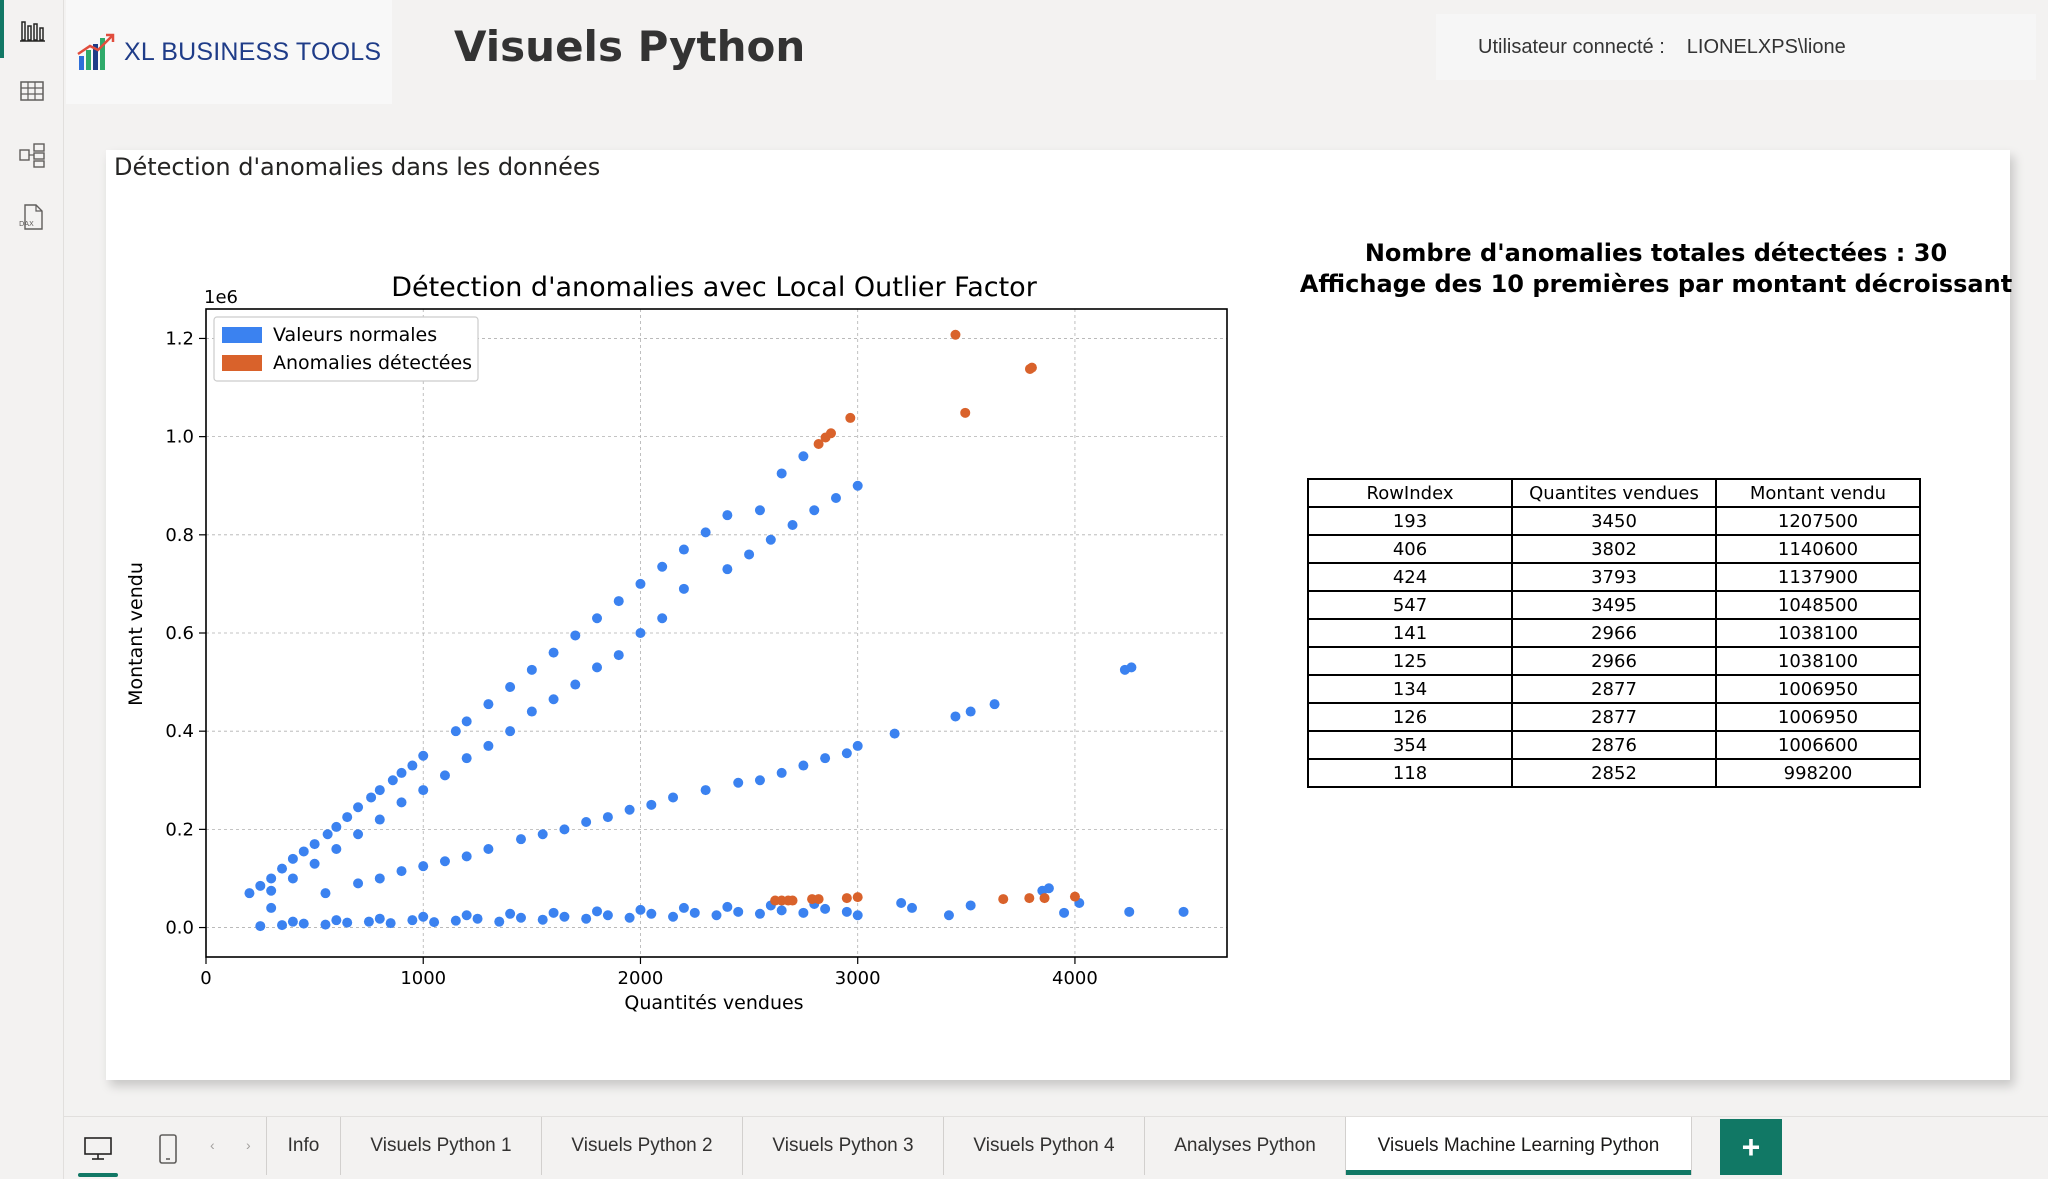 The width and height of the screenshot is (2048, 1179). What do you see at coordinates (1614, 493) in the screenshot?
I see `table-header-row: RowIndex Quantites vendues Montant vendu` at bounding box center [1614, 493].